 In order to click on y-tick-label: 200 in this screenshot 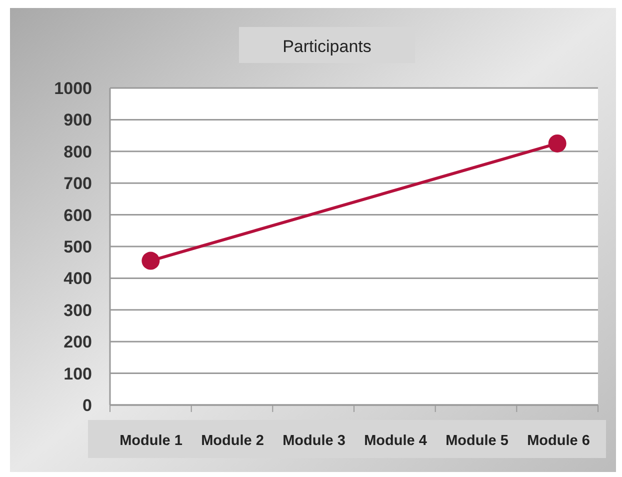, I will do `click(78, 342)`.